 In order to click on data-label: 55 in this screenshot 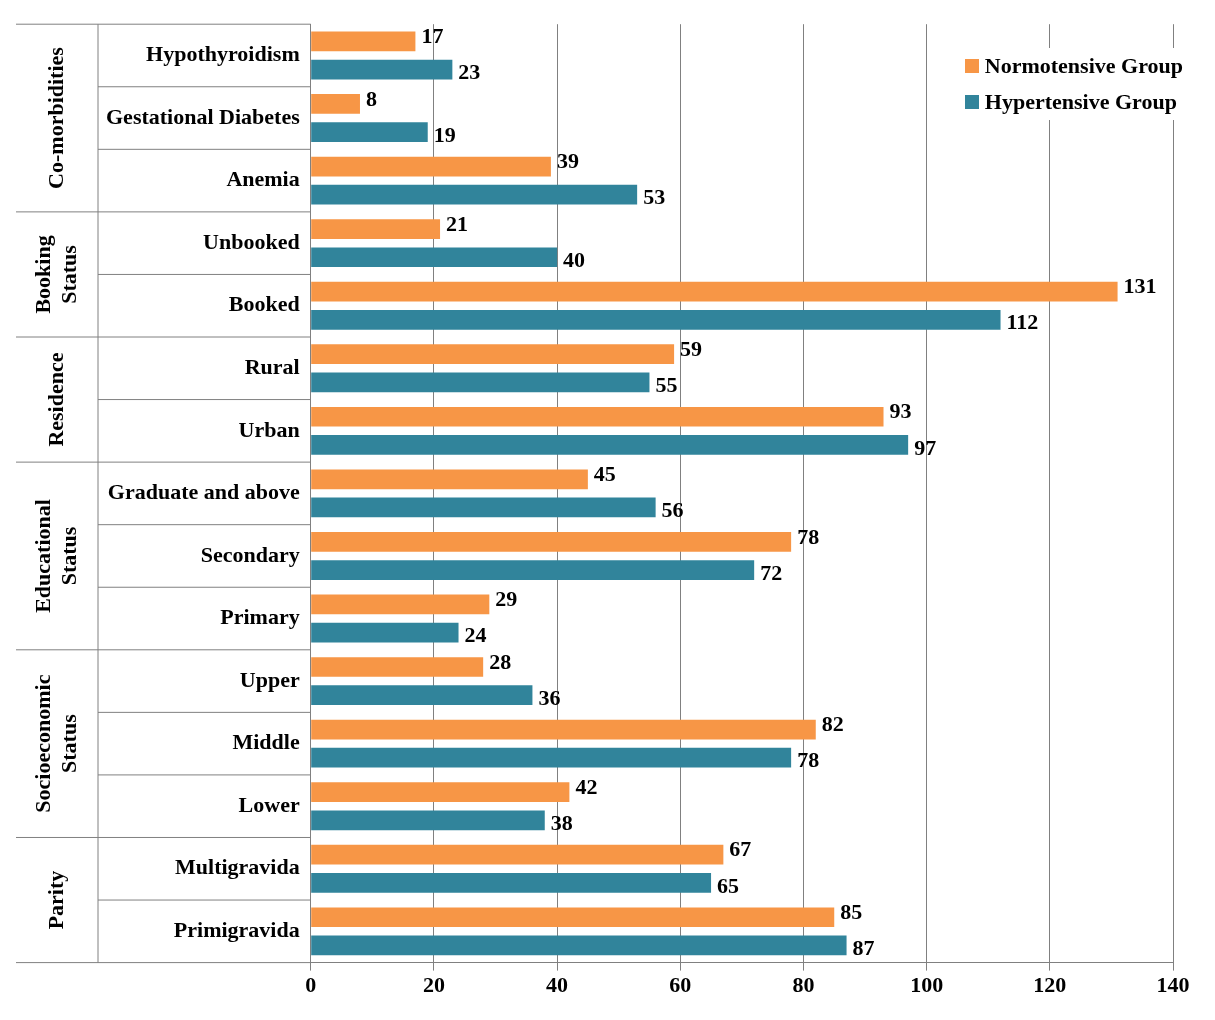, I will do `click(666, 385)`.